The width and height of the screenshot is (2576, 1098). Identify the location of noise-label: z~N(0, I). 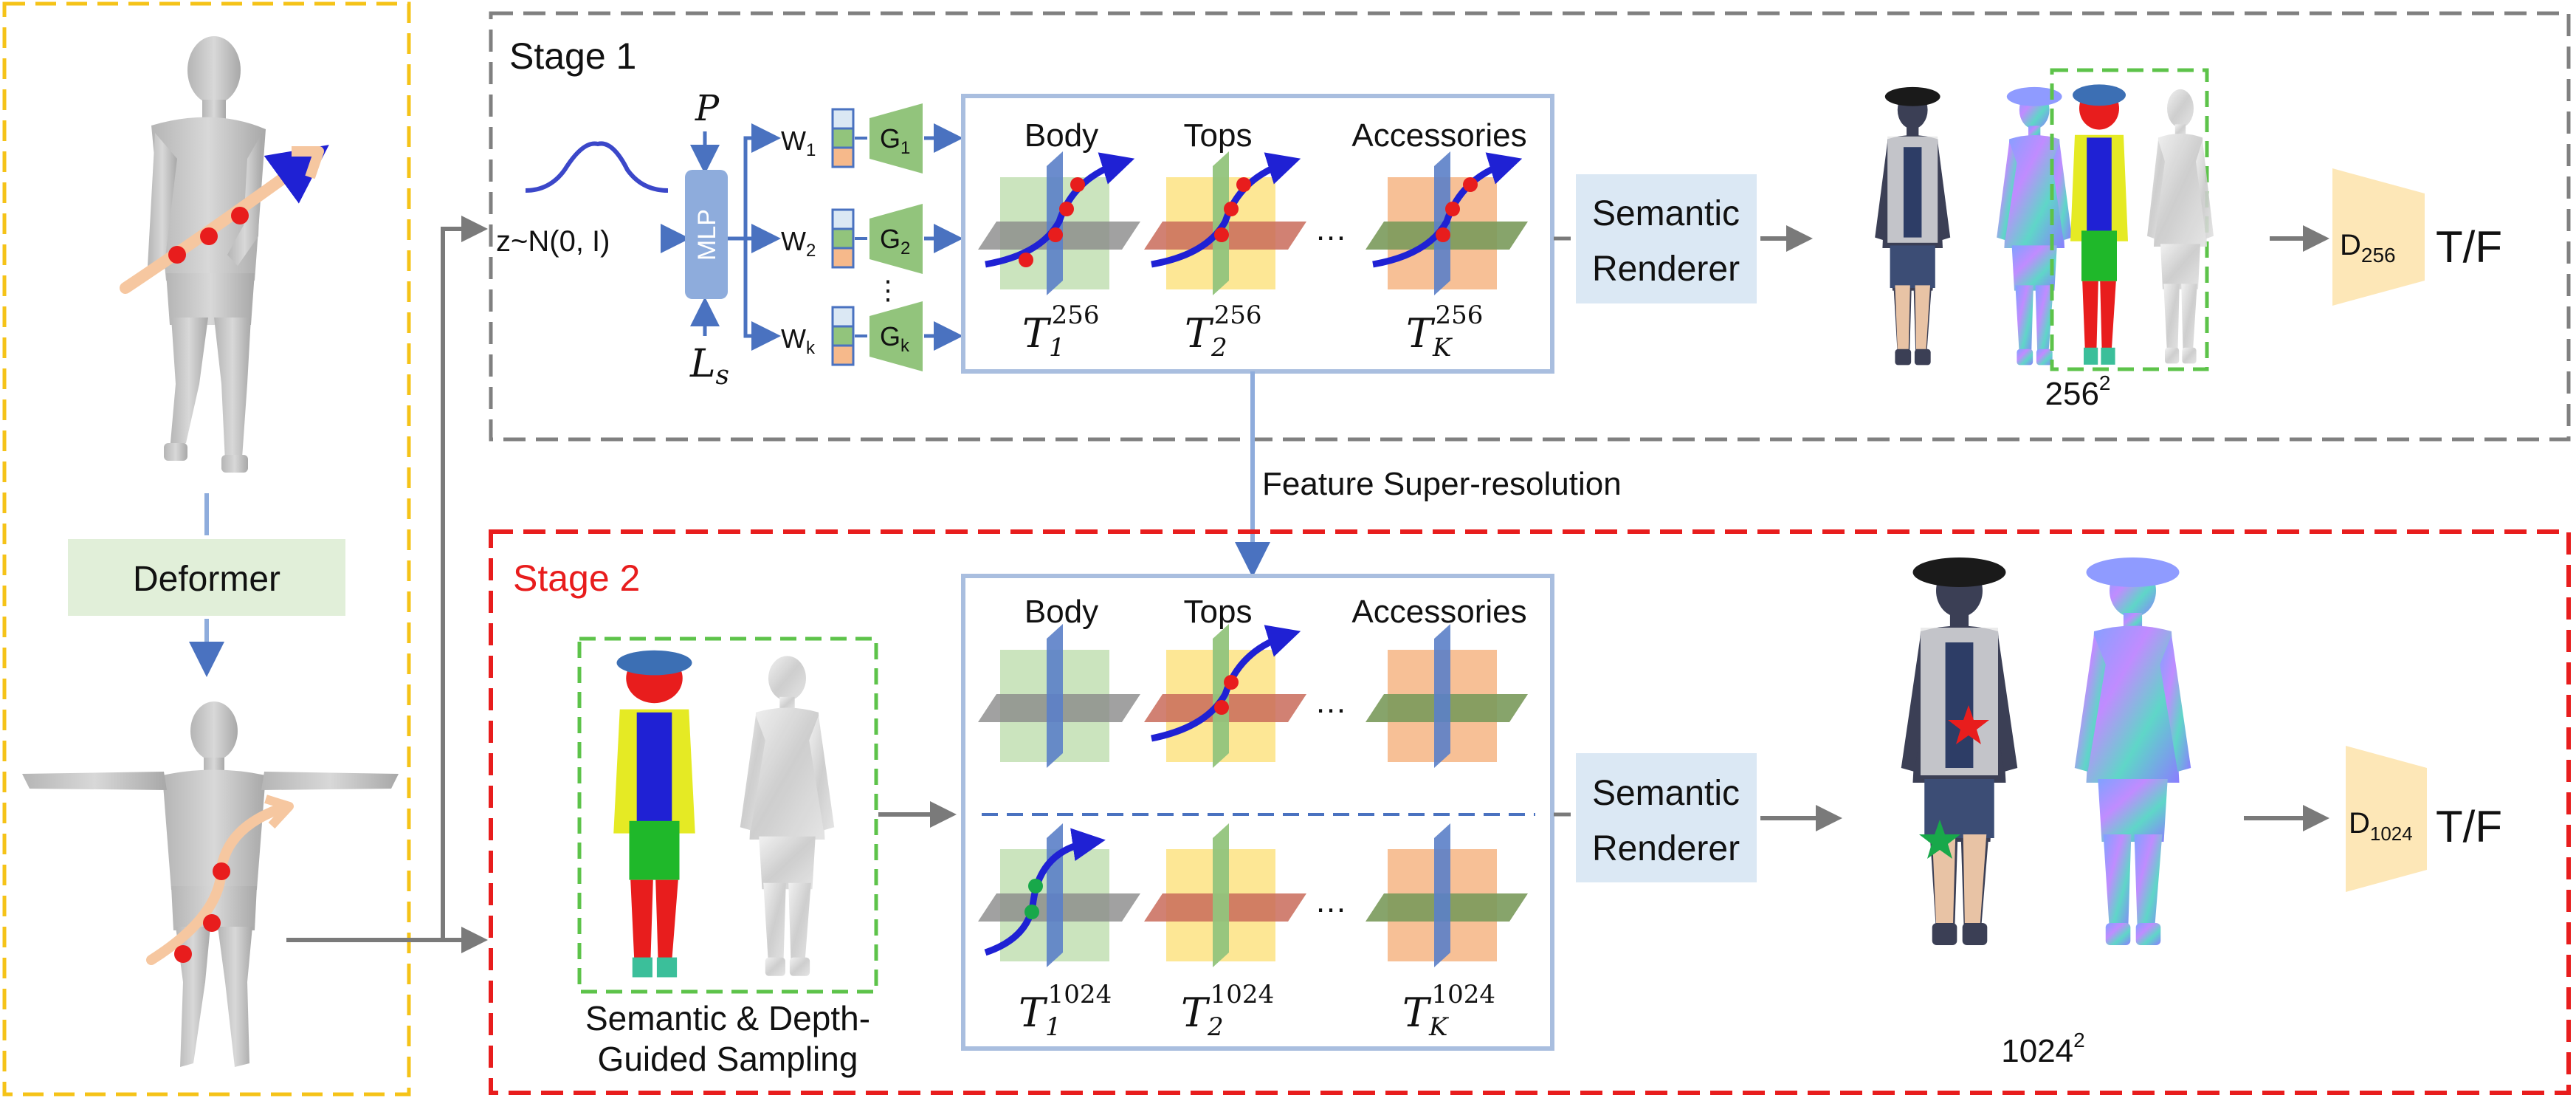
(553, 241).